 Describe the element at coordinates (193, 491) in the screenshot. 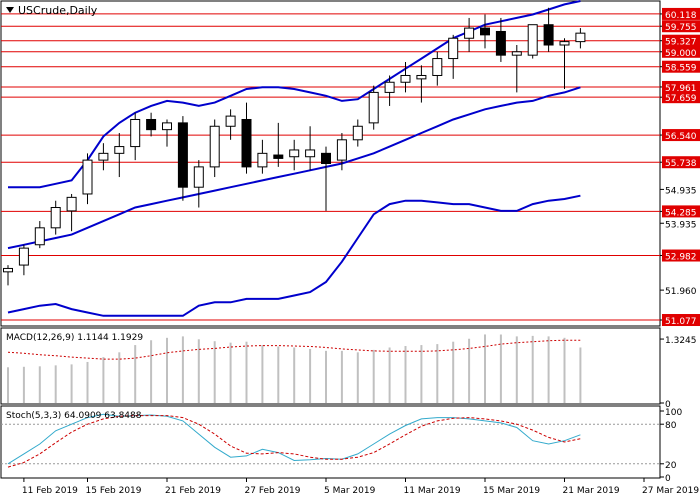

I see `date-label: 21 Feb 2019` at that location.